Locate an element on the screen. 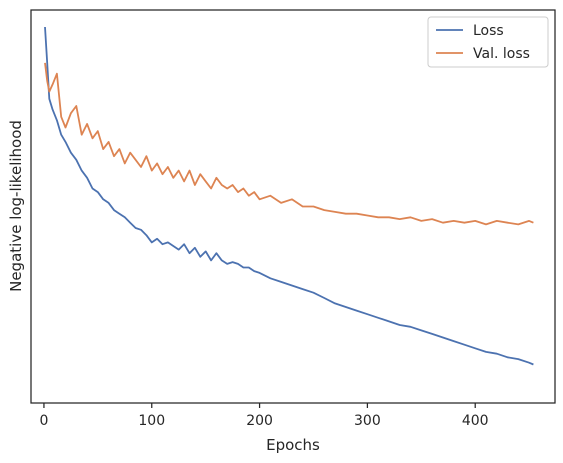 This screenshot has height=463, width=563. x-tick-label: 0 is located at coordinates (43, 421).